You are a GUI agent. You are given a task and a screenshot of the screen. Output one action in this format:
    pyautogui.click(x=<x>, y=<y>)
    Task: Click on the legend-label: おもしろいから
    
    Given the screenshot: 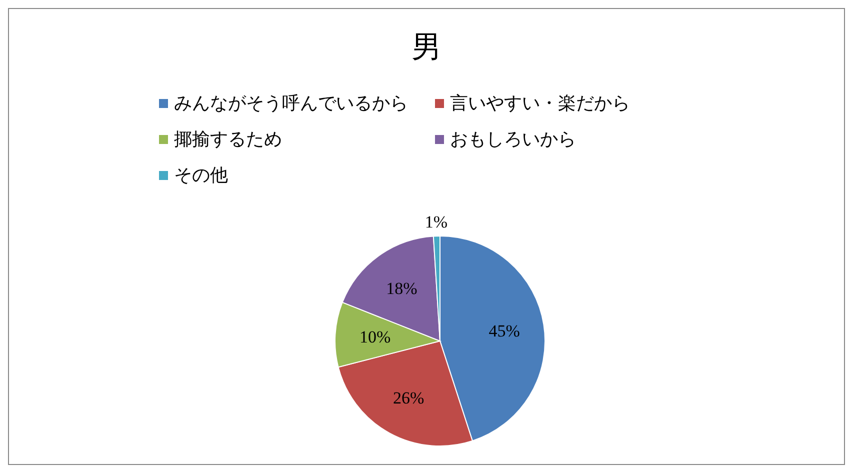 What is the action you would take?
    pyautogui.click(x=513, y=139)
    